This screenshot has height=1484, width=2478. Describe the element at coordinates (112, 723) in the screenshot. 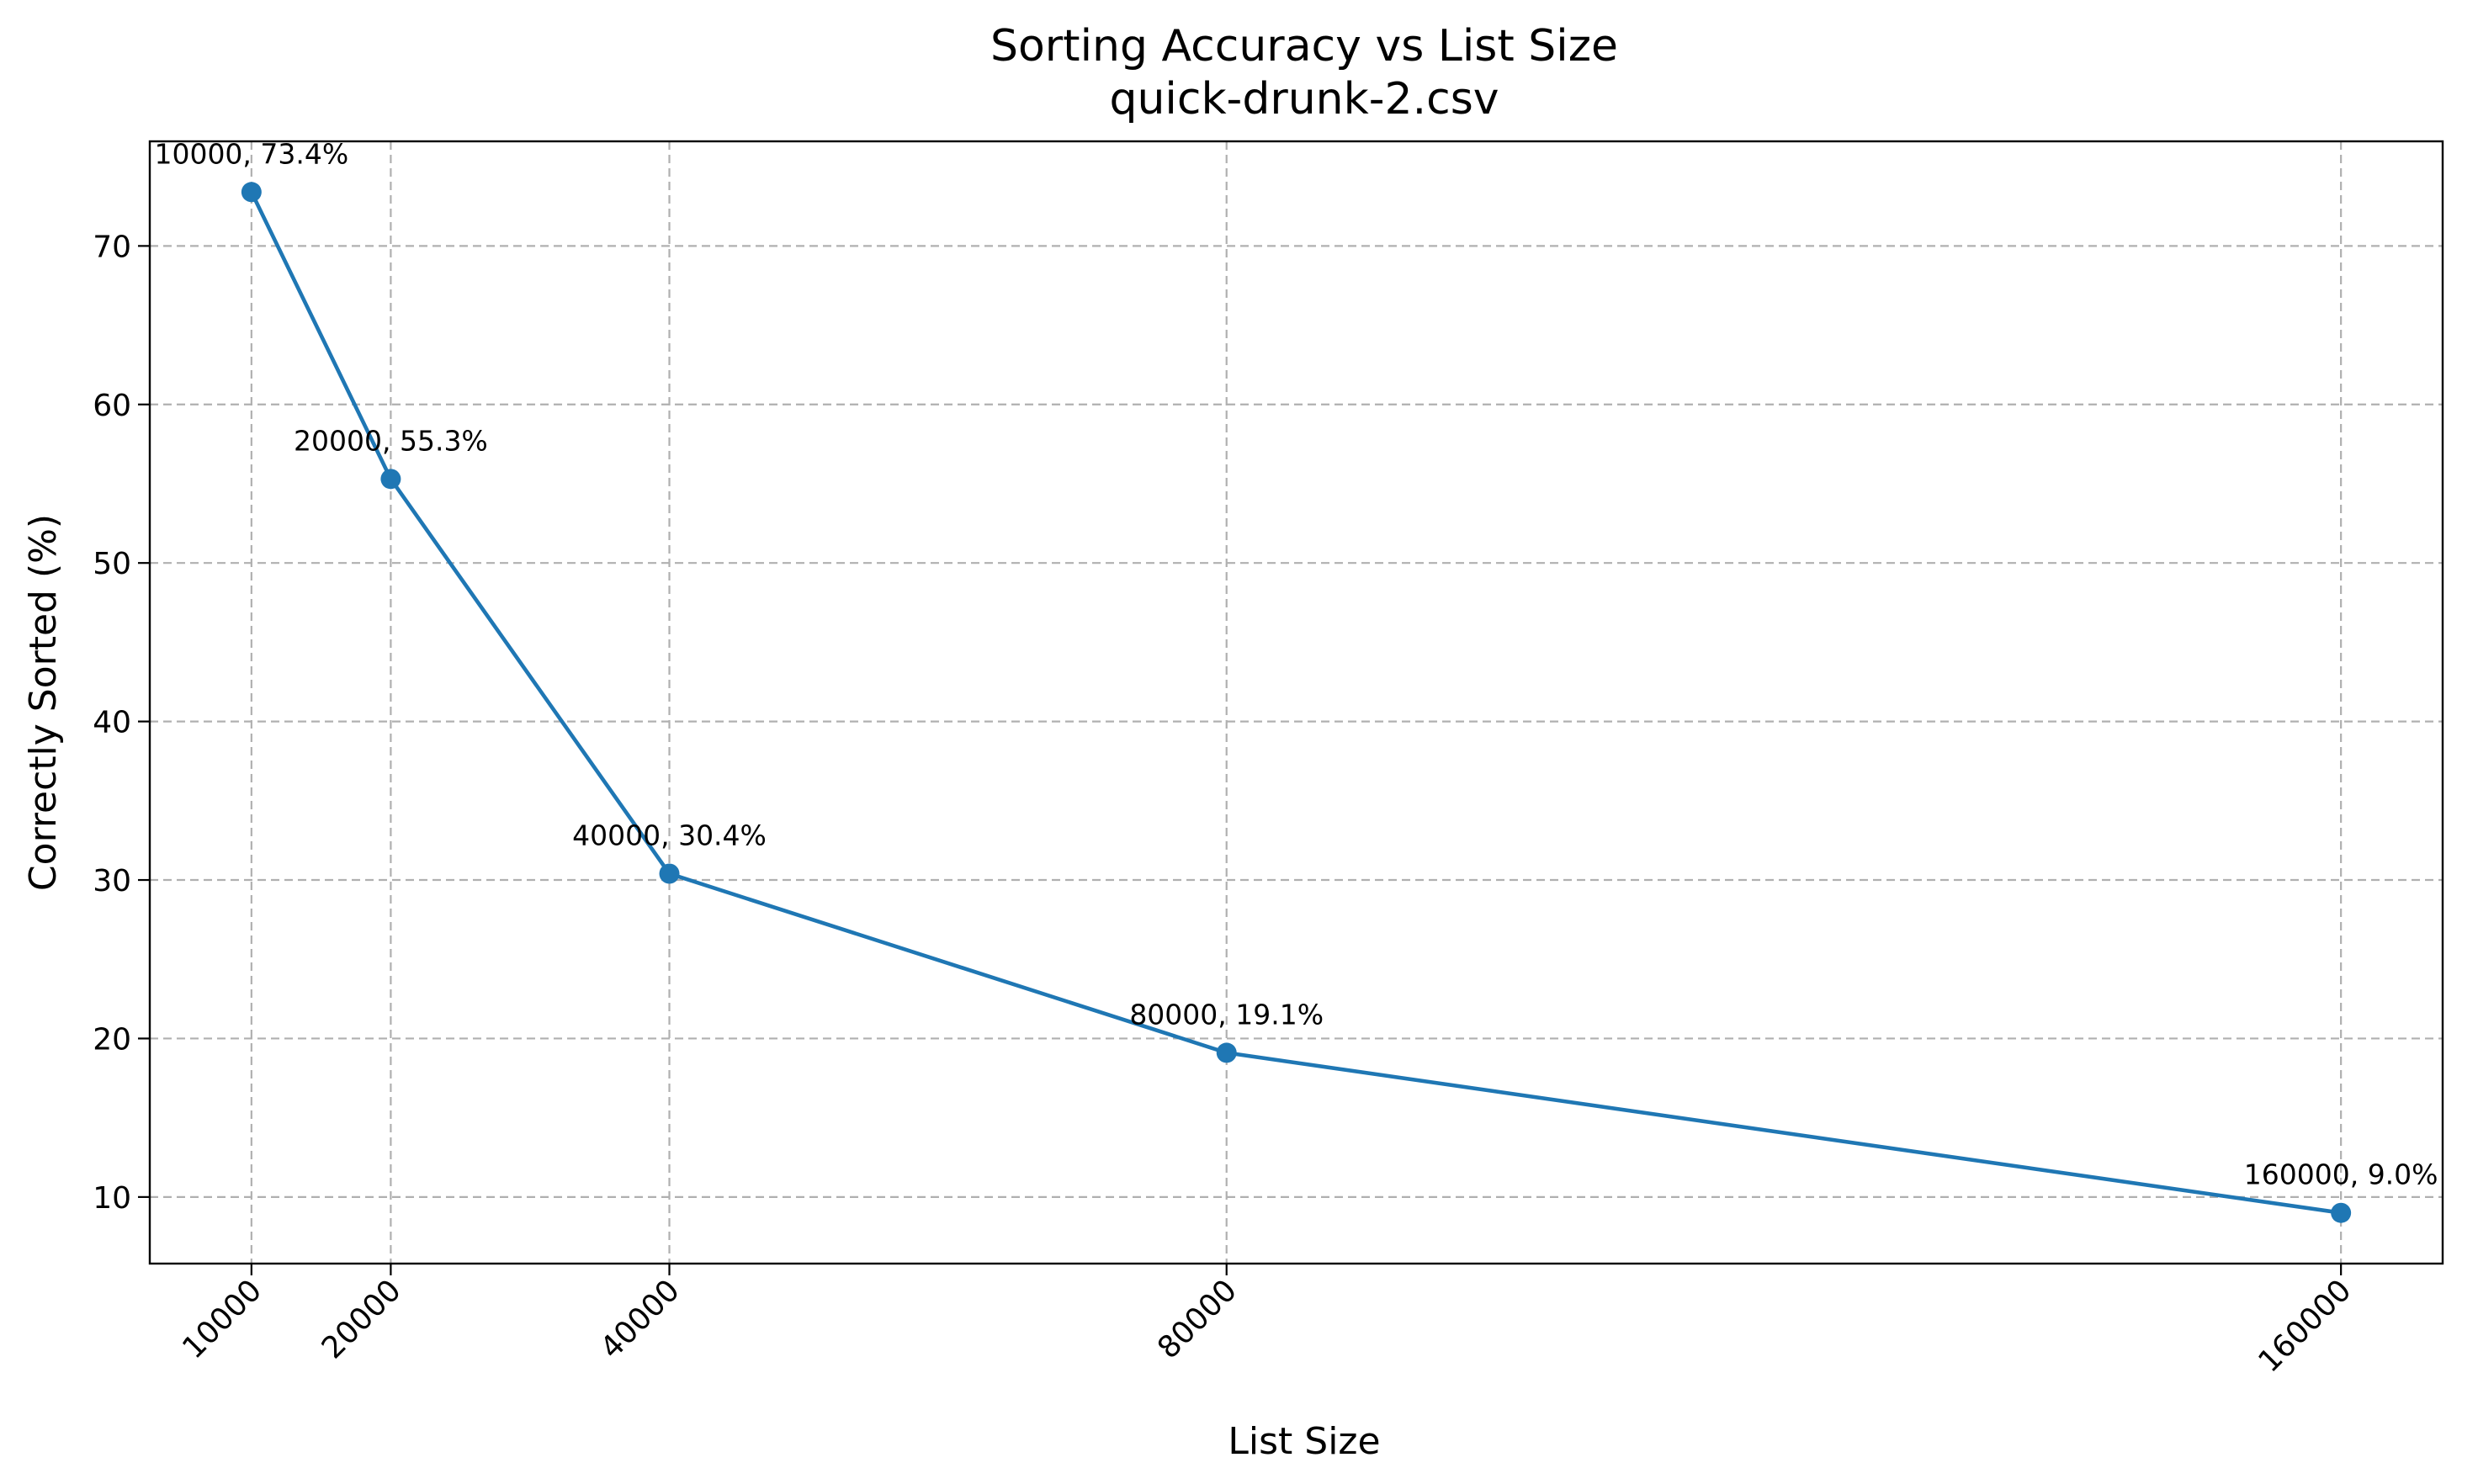

I see `y-tick-label: 40` at that location.